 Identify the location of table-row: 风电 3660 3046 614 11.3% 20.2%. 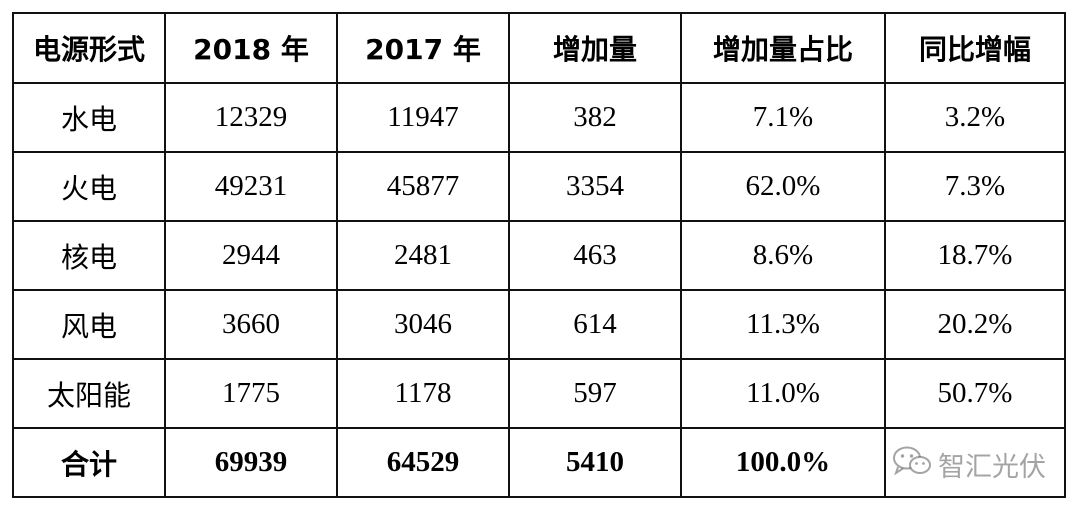
(539, 324).